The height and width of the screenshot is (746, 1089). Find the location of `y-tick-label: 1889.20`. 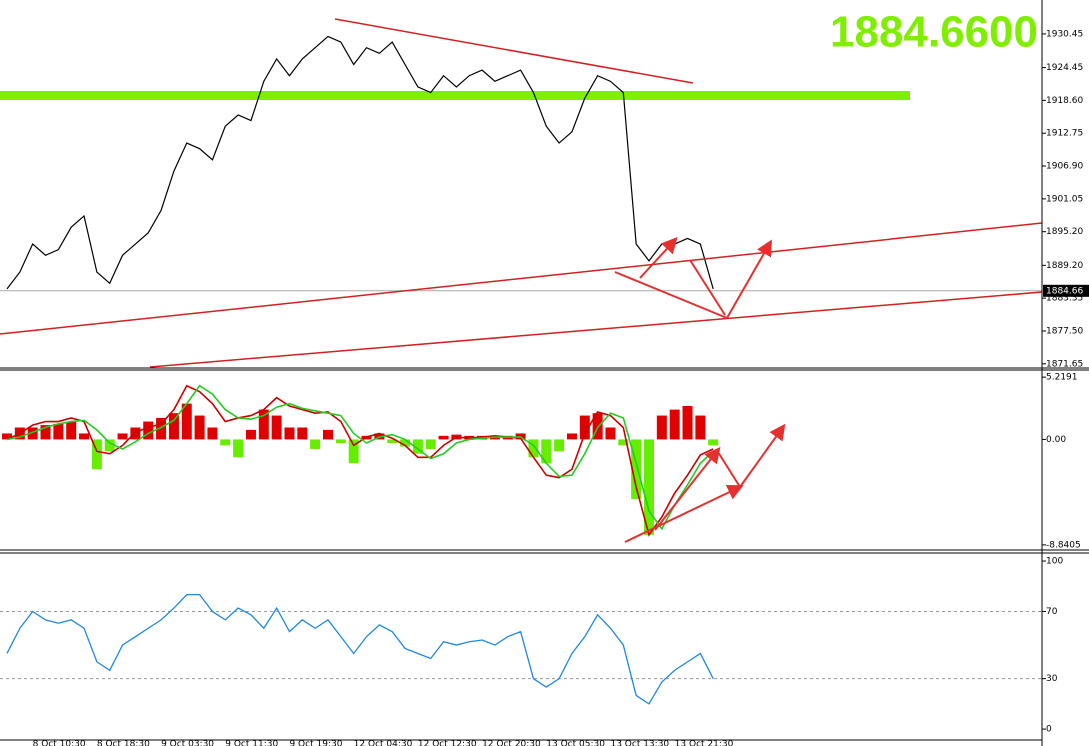

y-tick-label: 1889.20 is located at coordinates (1064, 266).